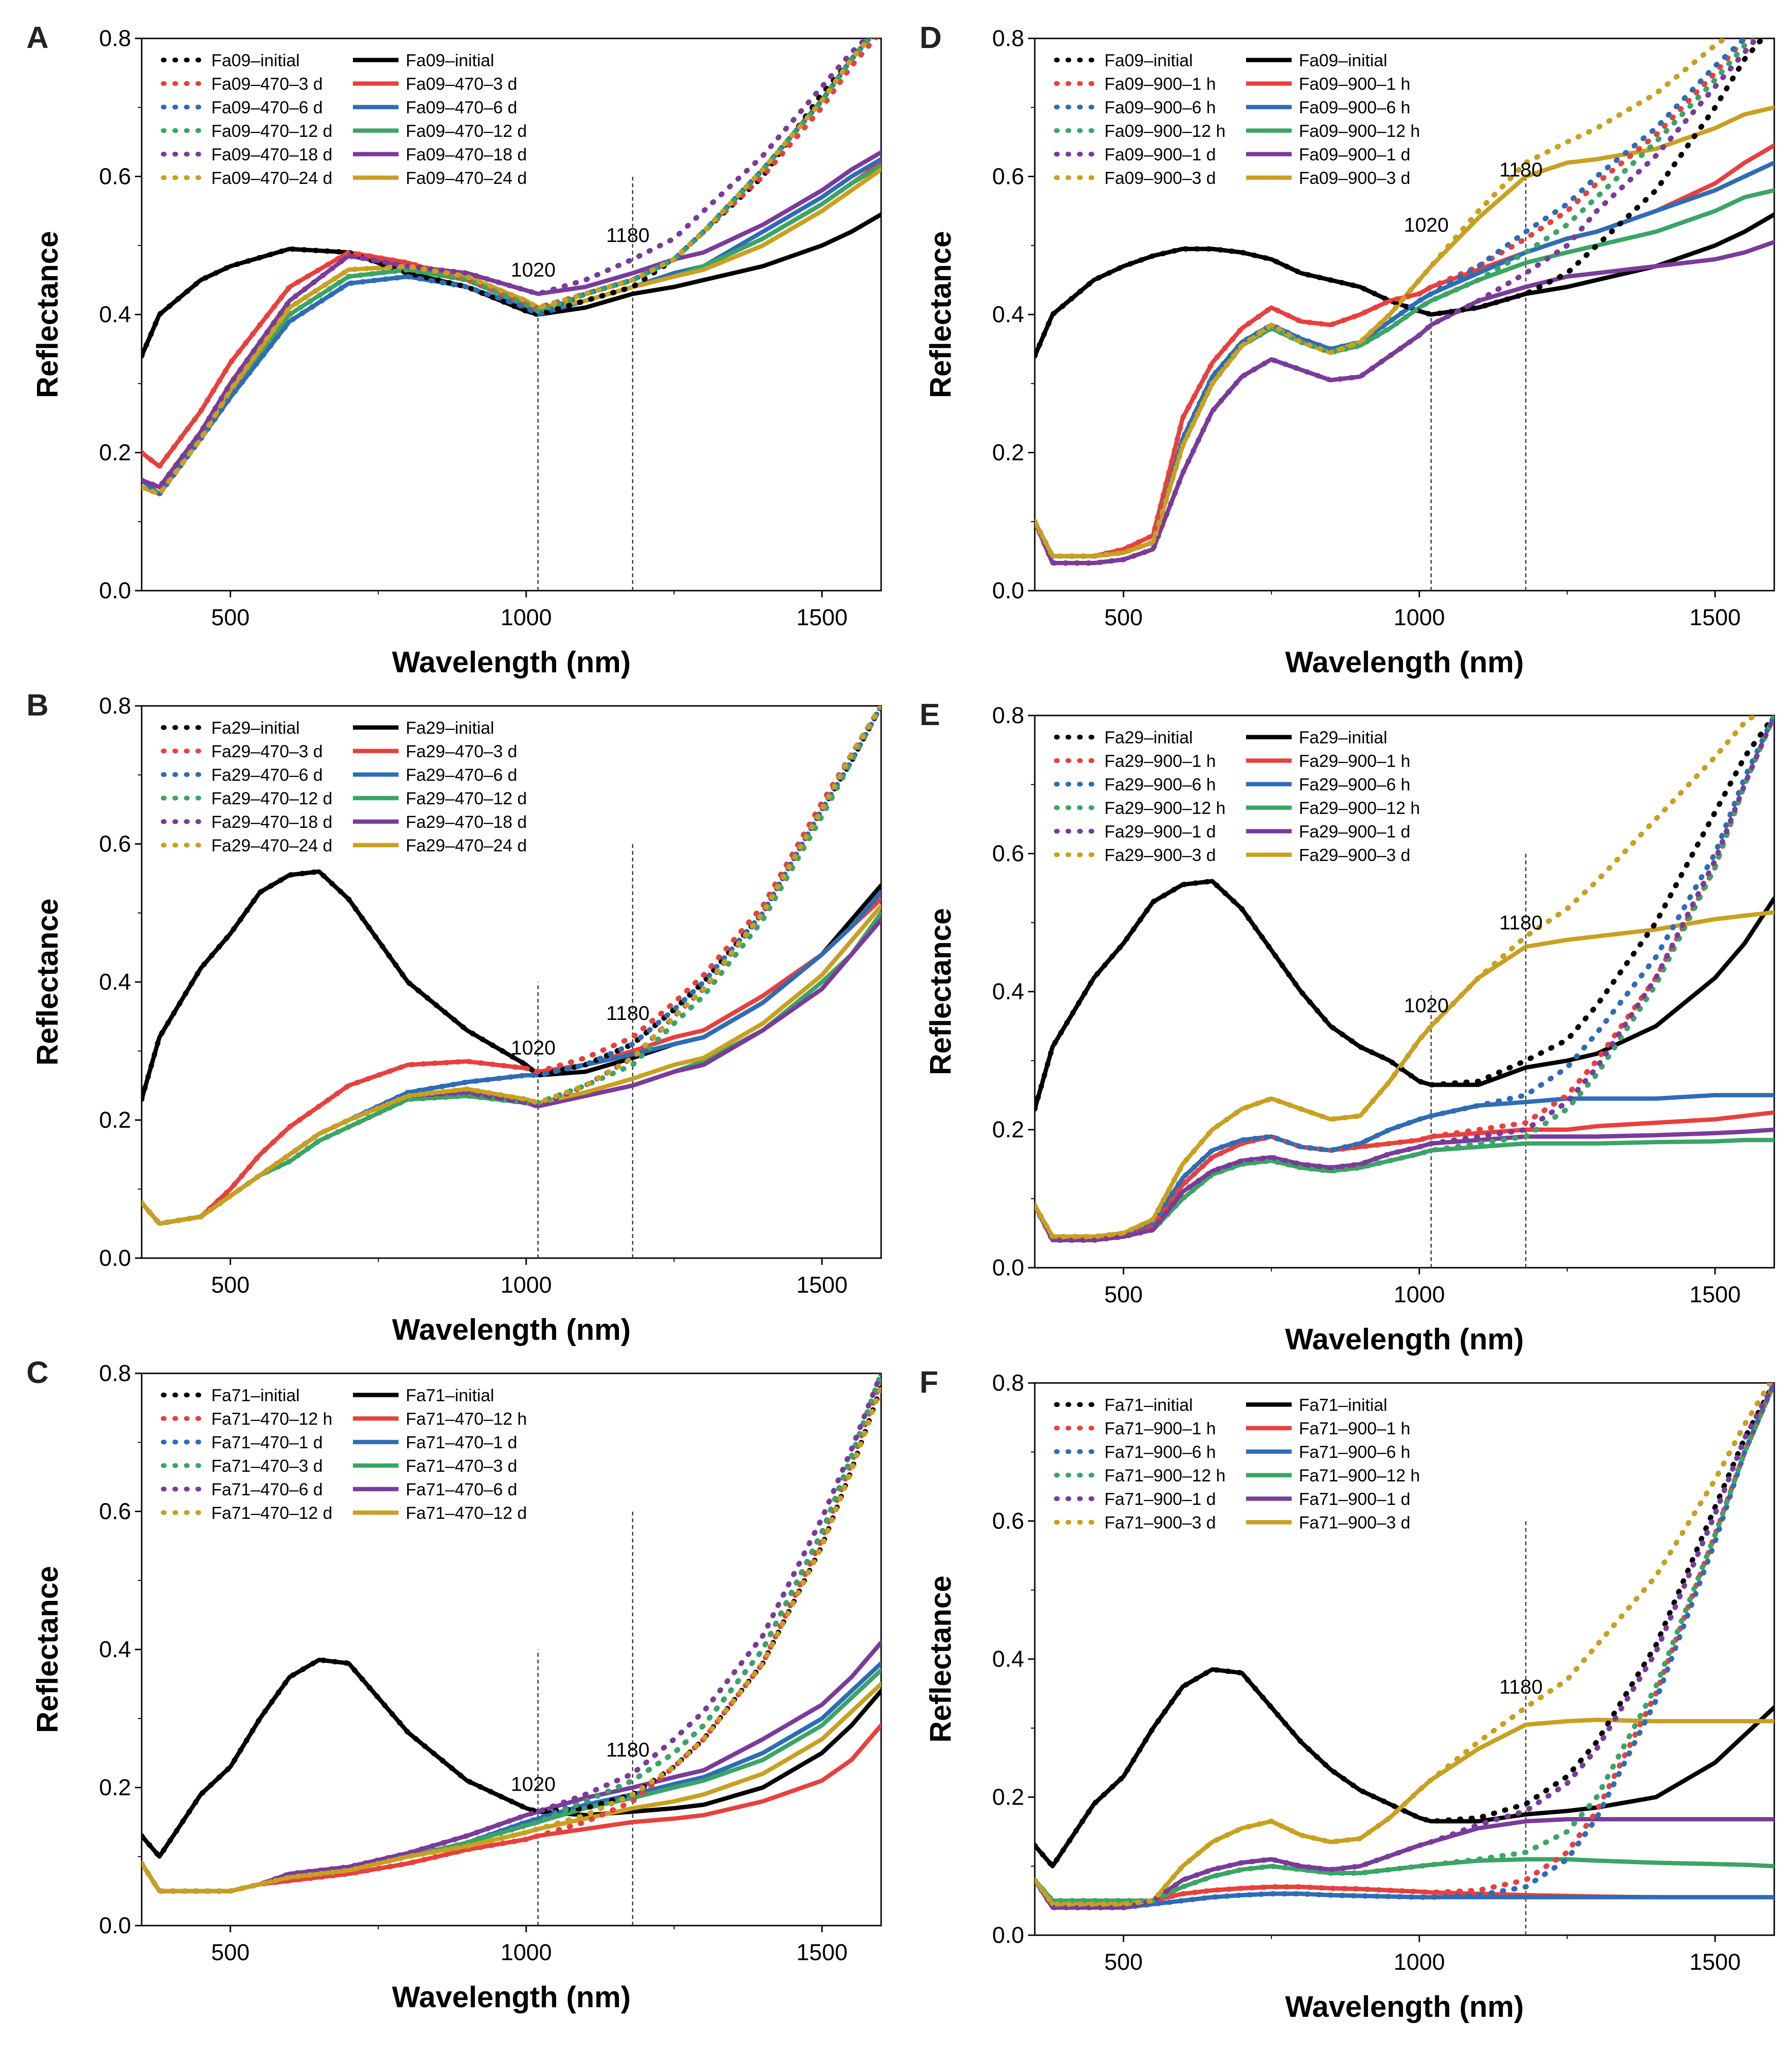 Image resolution: width=1792 pixels, height=2061 pixels. Describe the element at coordinates (1160, 1428) in the screenshot. I see `legend-dotted-label: Fa71–900–1 h` at that location.